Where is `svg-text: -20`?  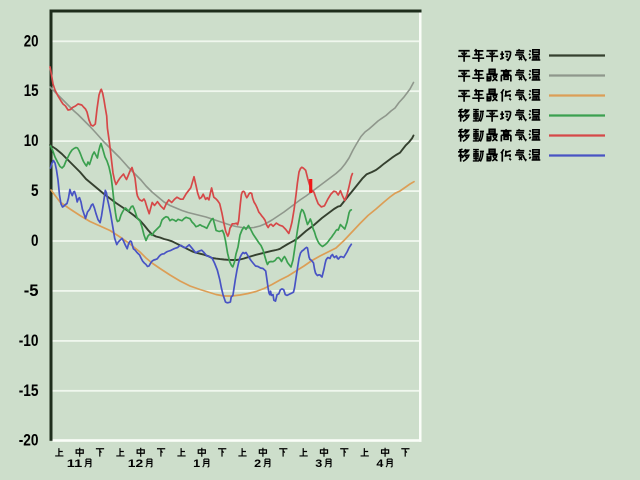 svg-text: -20 is located at coordinates (29, 440).